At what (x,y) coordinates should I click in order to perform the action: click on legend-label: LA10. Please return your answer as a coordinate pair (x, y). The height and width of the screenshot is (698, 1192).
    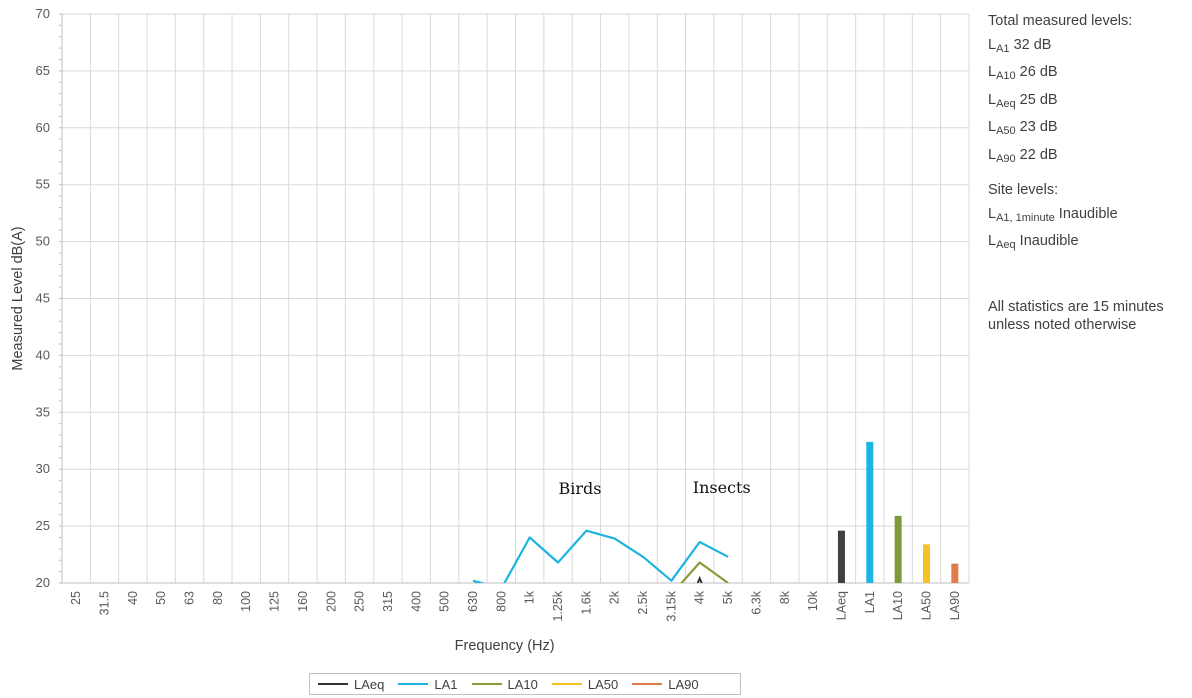
    Looking at the image, I should click on (522, 684).